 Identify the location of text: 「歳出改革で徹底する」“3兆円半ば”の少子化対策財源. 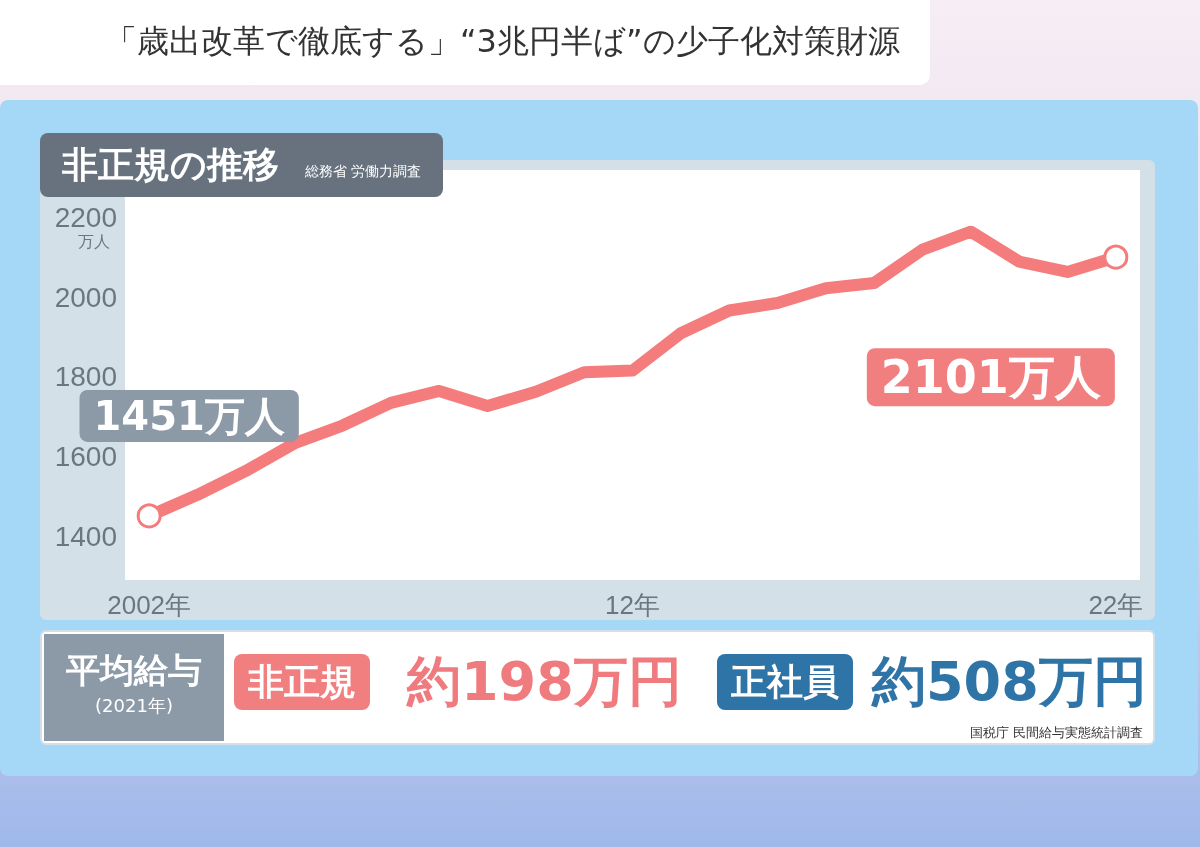
(502, 41).